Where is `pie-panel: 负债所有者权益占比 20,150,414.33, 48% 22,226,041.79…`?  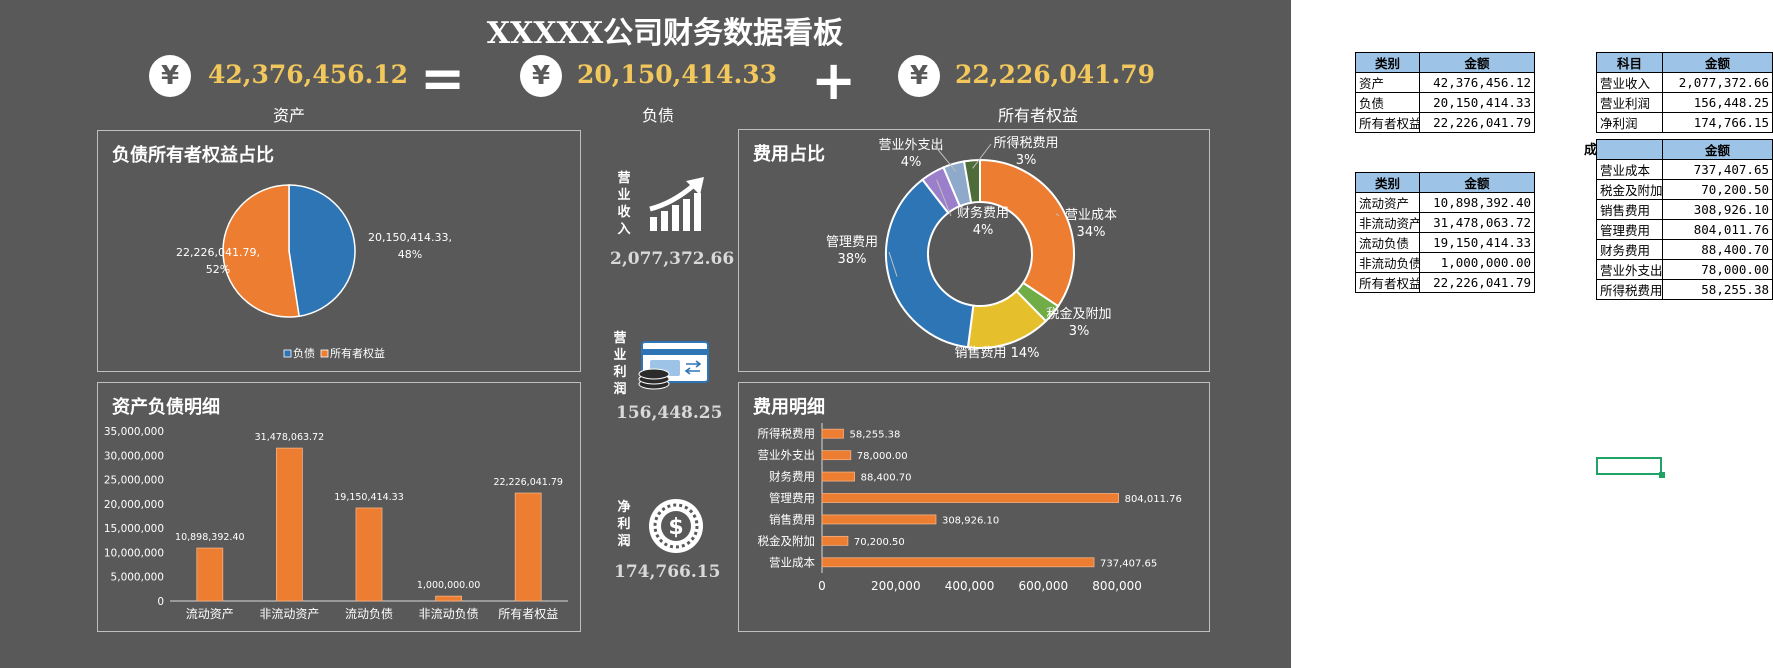
pie-panel: 负债所有者权益占比 20,150,414.33, 48% 22,226,041.79… is located at coordinates (339, 251).